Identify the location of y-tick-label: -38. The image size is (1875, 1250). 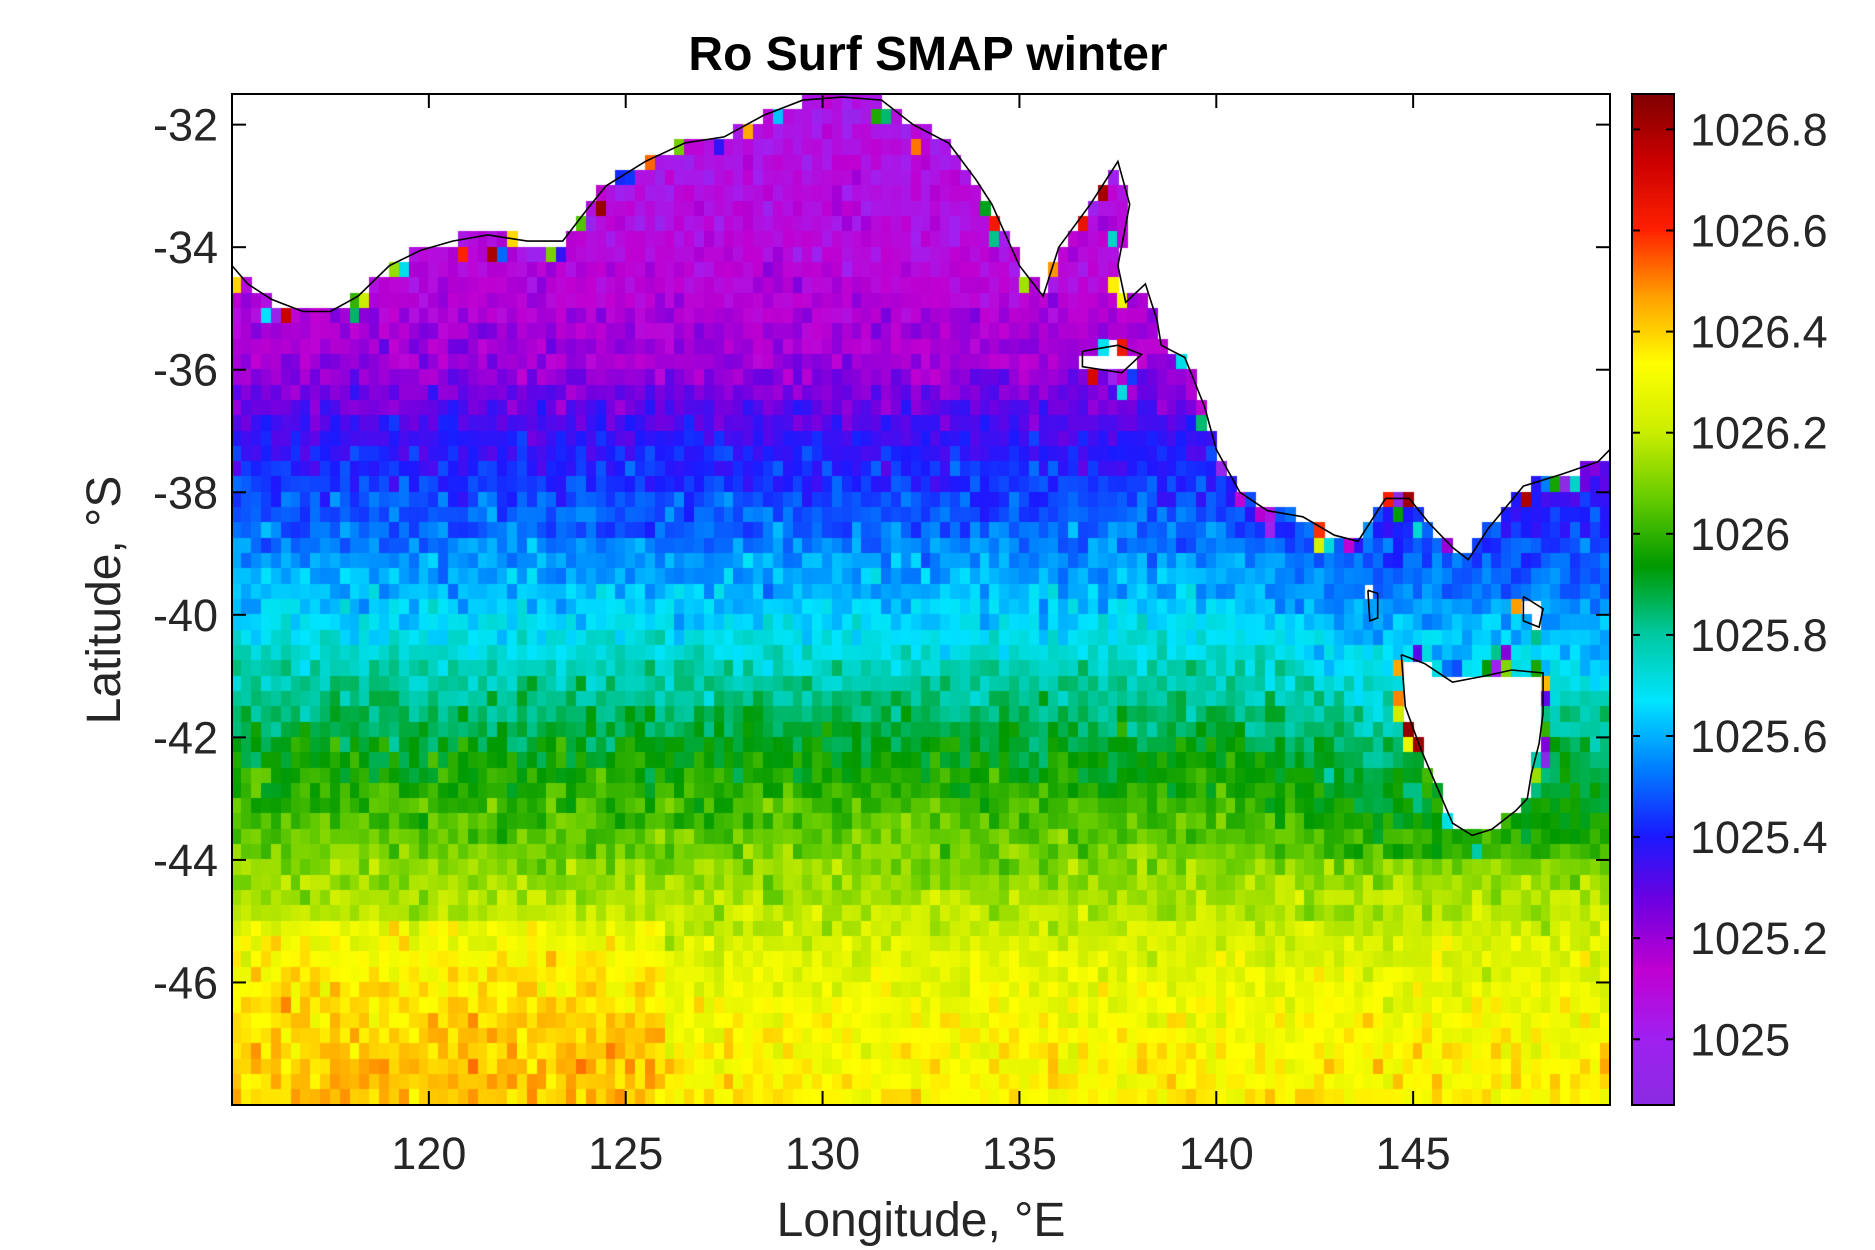
(185, 492).